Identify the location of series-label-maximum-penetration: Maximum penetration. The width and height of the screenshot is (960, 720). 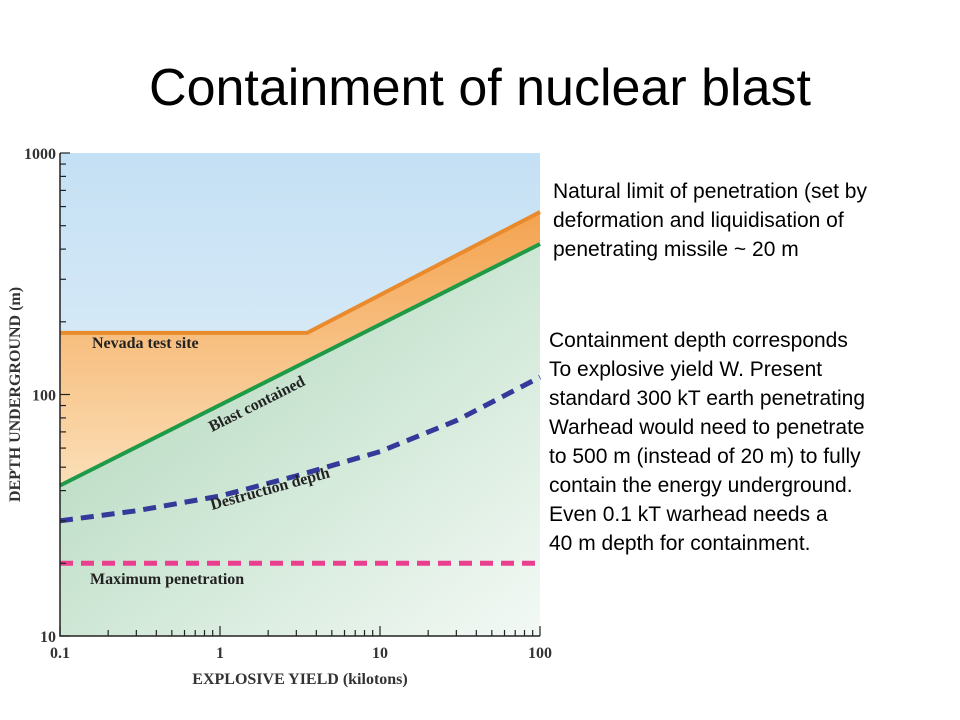
(167, 579).